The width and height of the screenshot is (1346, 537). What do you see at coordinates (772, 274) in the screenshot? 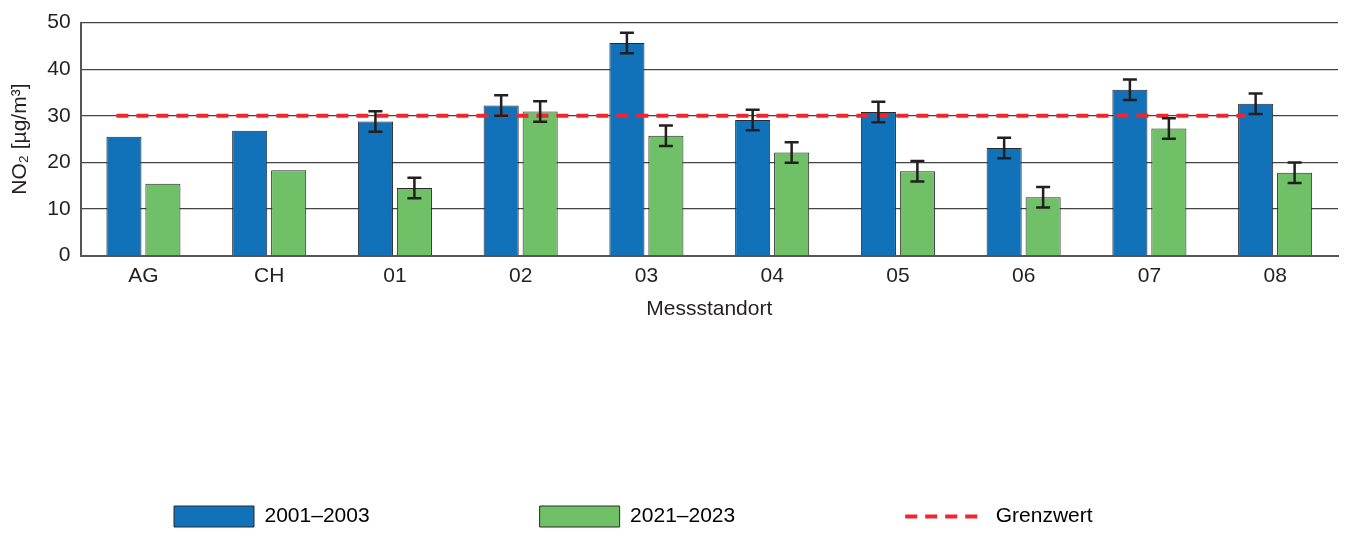
I see `x-tick-label: 04` at bounding box center [772, 274].